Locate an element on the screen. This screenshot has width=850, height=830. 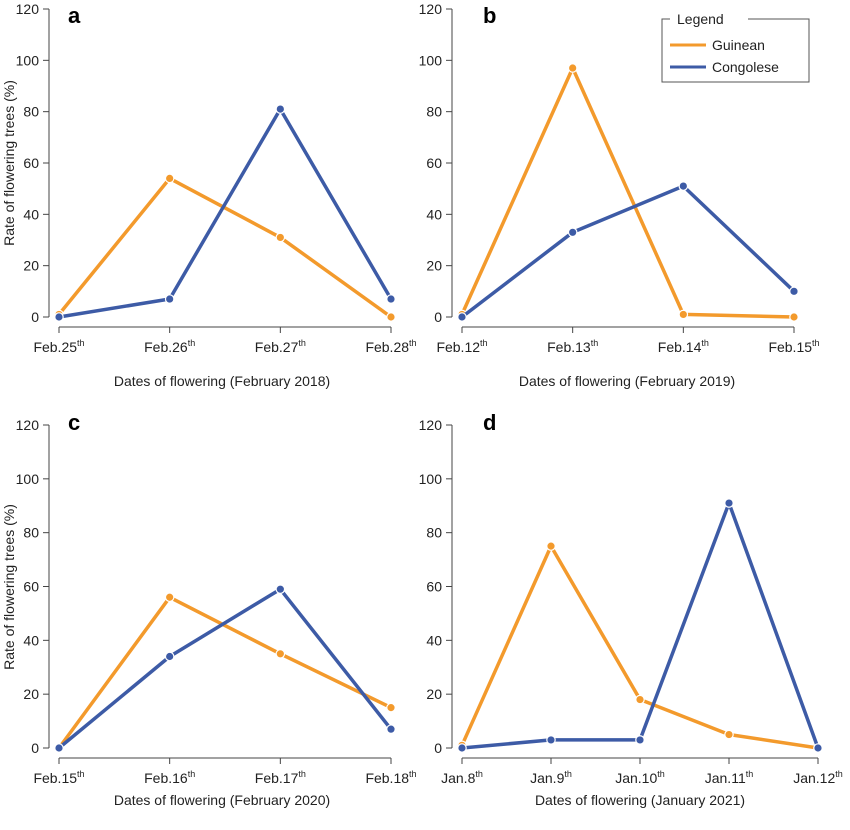
y-tick-label-b-120: 120 is located at coordinates (431, 9).